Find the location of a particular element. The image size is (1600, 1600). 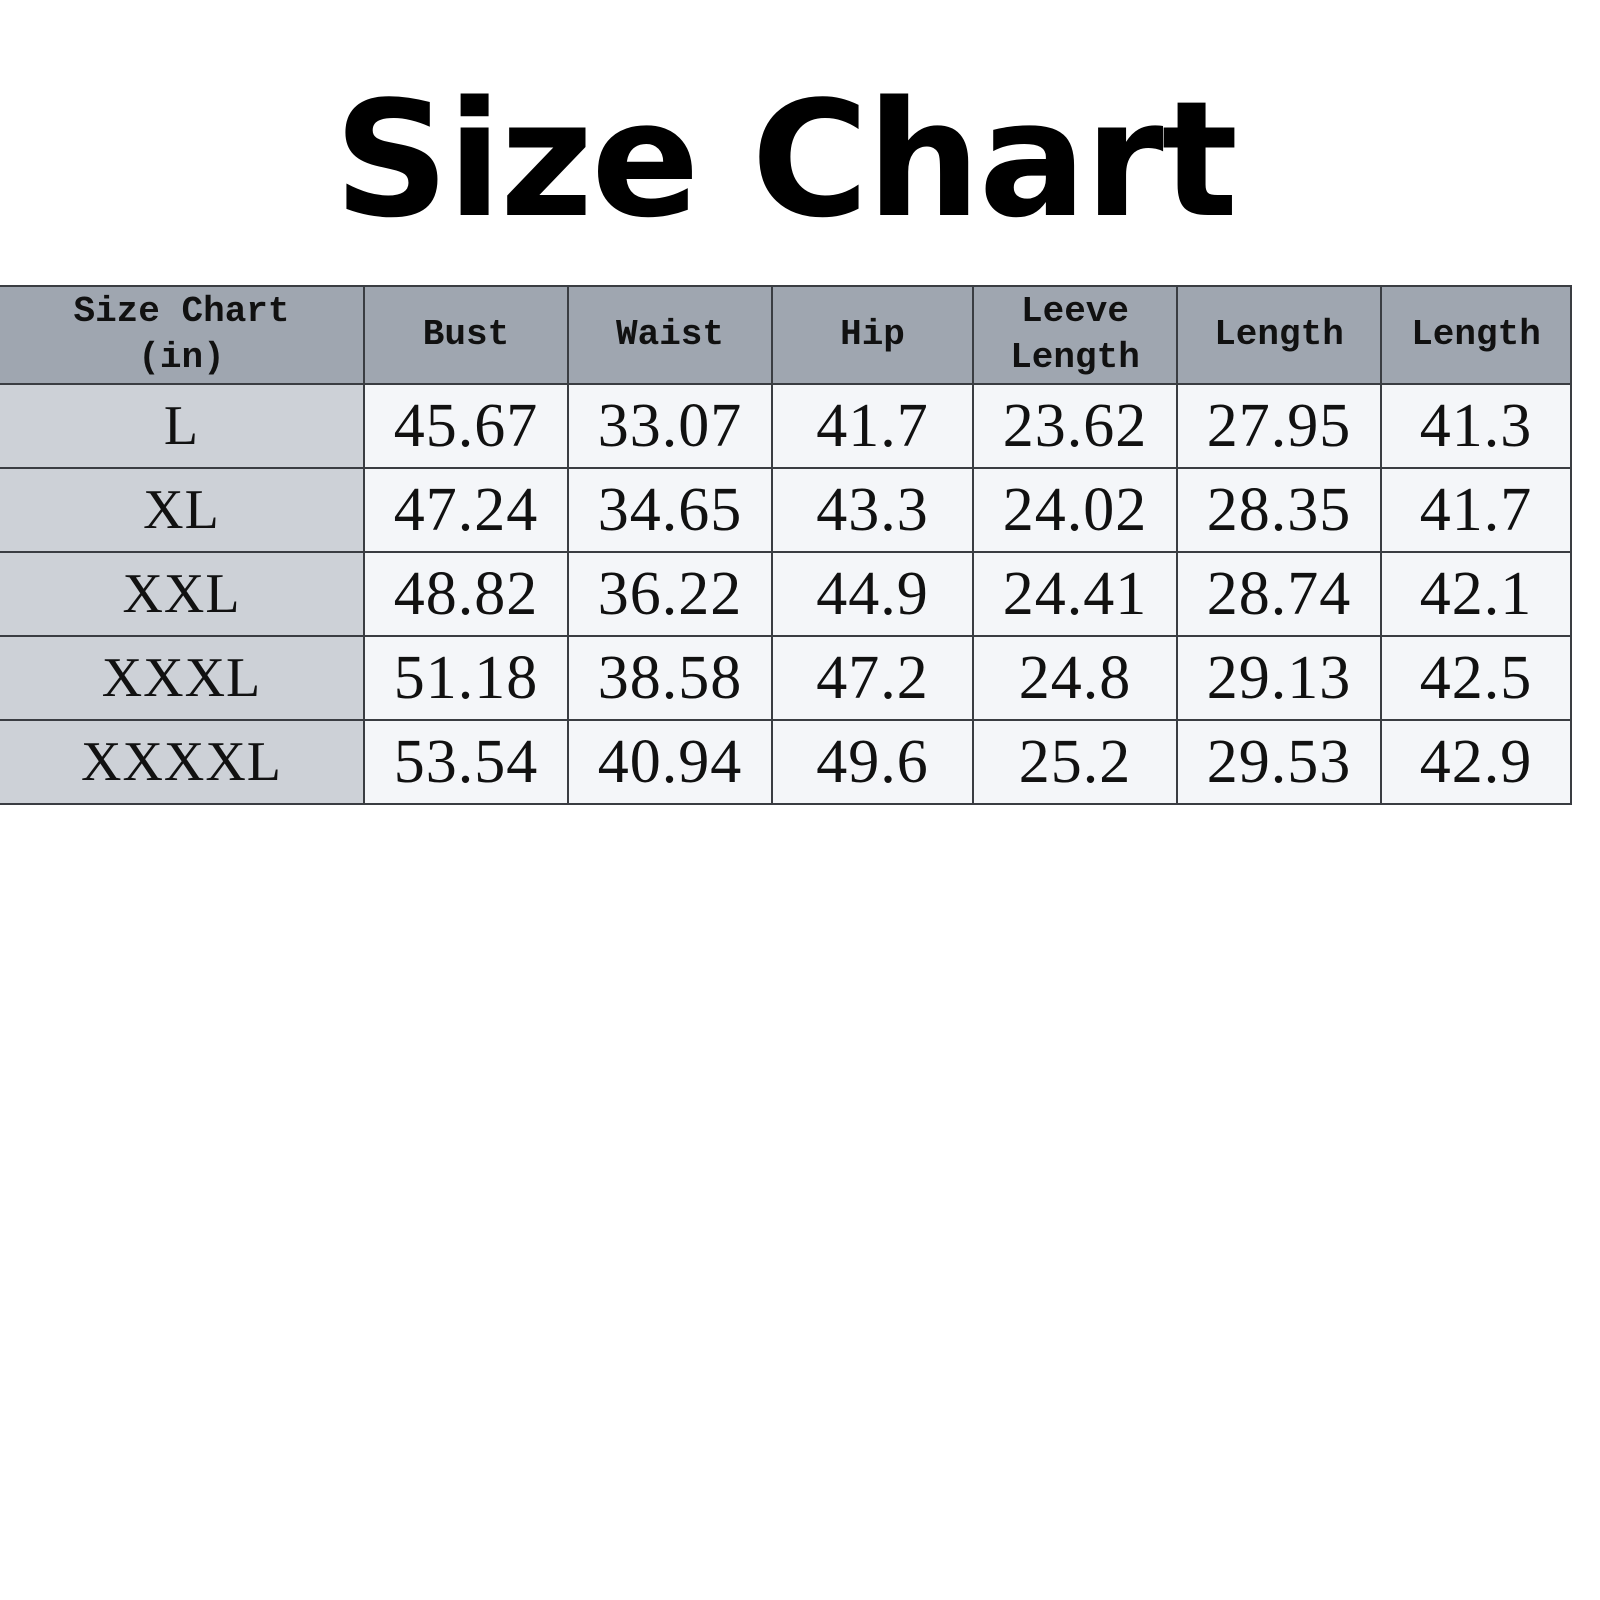

table-row: XXXL 51.18 38.58 47.2 24.8 29.13 42.5 is located at coordinates (786, 678).